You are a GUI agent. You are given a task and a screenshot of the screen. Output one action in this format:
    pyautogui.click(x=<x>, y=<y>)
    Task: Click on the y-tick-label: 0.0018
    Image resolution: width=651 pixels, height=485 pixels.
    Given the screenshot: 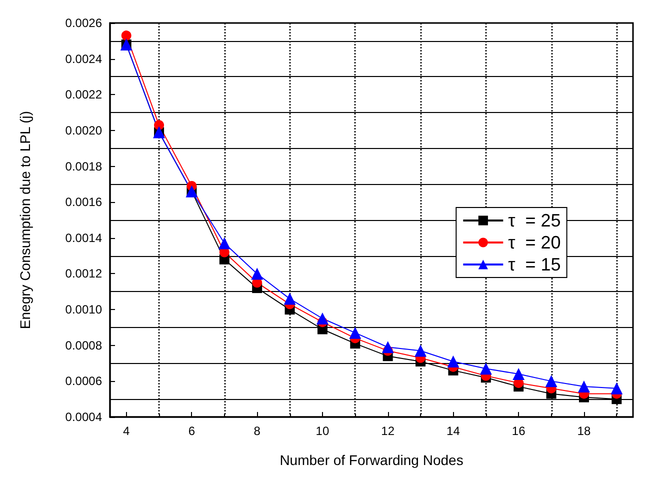 What is the action you would take?
    pyautogui.click(x=83, y=166)
    